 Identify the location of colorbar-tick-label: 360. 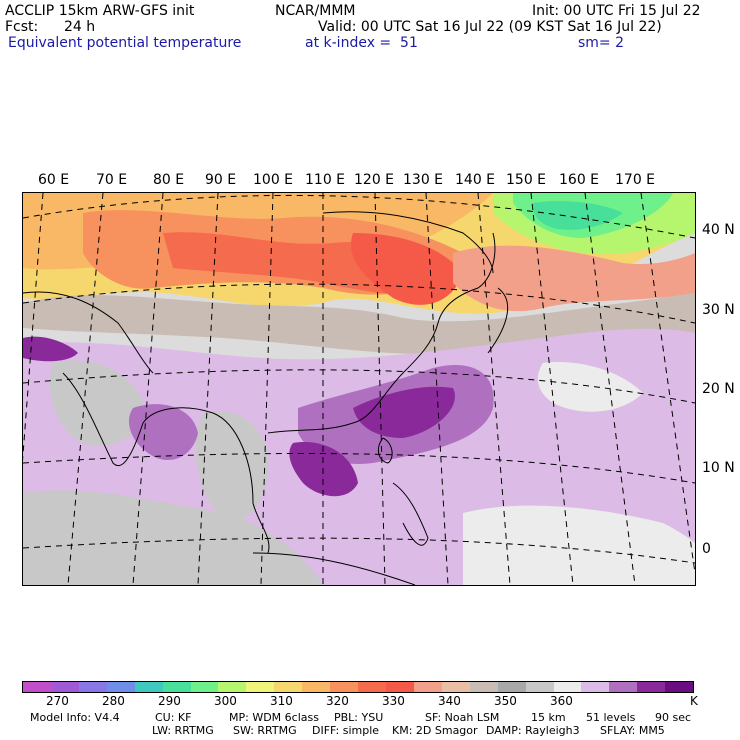
(561, 701).